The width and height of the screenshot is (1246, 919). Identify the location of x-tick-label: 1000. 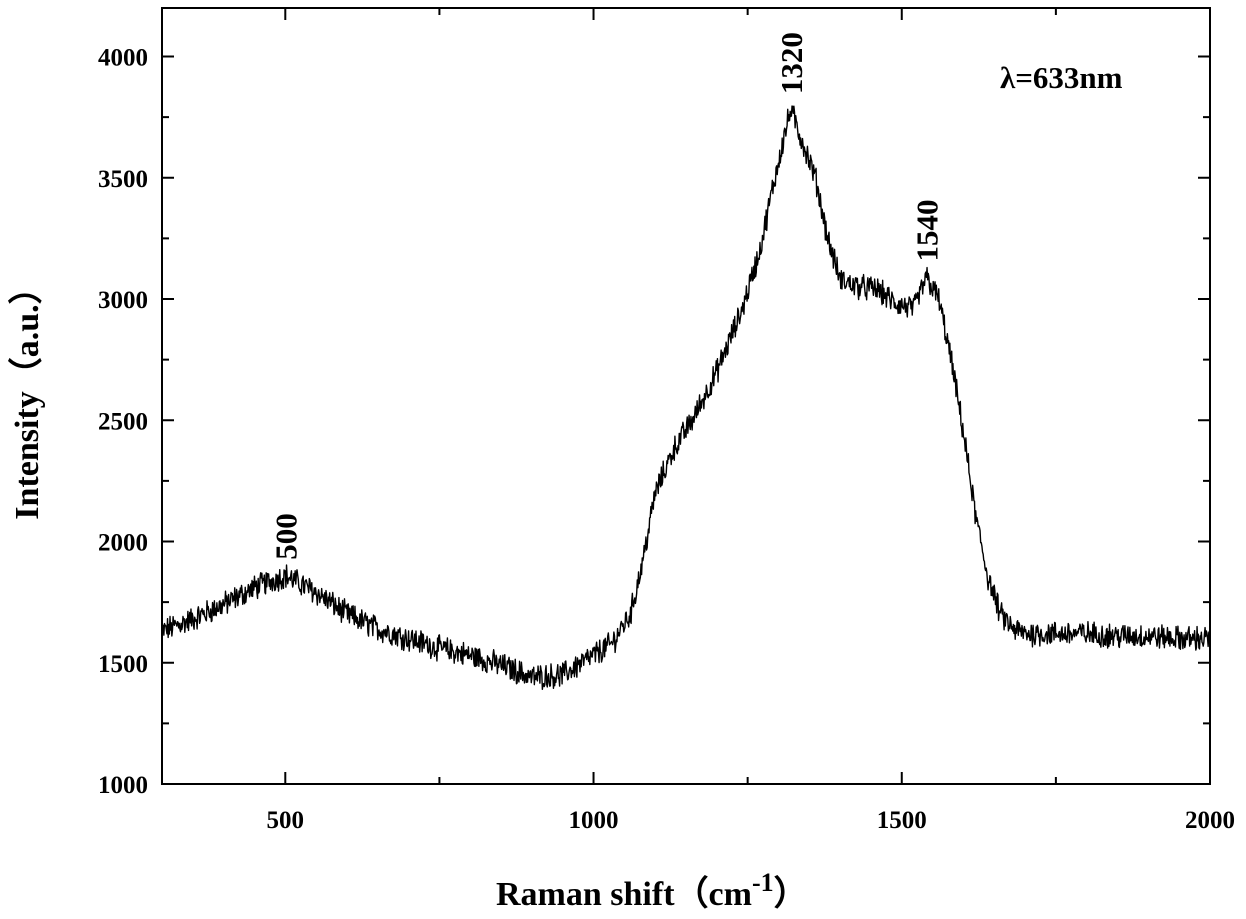
(594, 820).